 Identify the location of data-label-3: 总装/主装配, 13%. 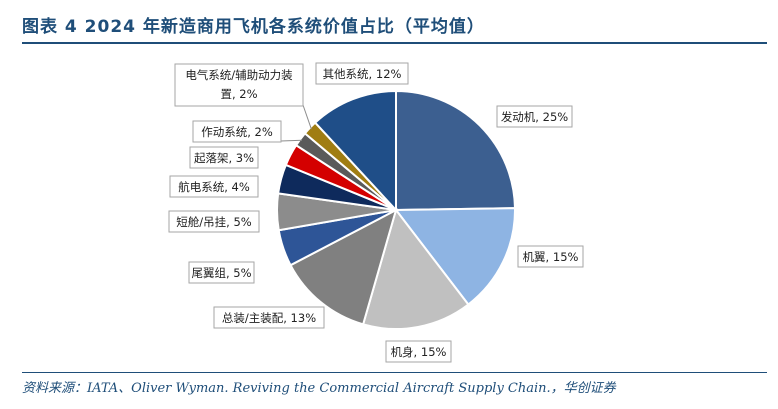
(269, 318).